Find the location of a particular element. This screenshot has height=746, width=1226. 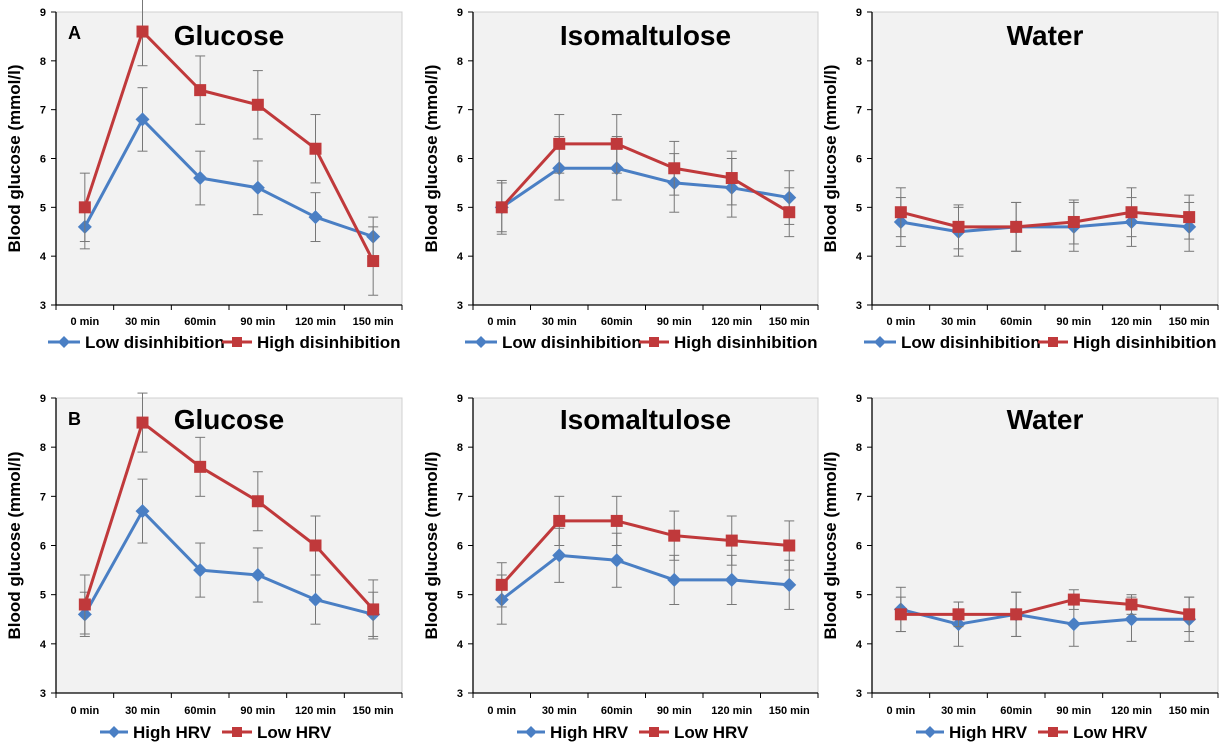

chart-title: Water is located at coordinates (1045, 35).